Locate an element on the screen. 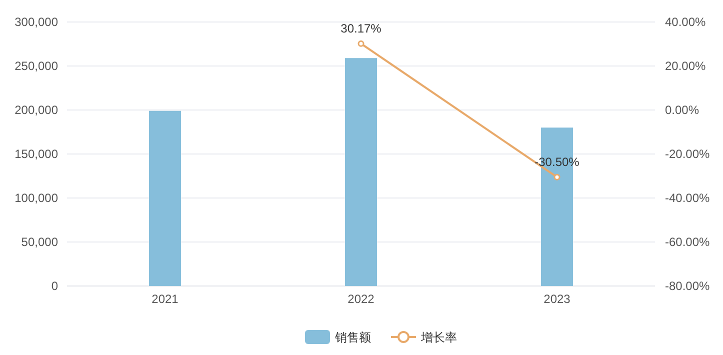  x-tick-label: 2021 is located at coordinates (165, 299).